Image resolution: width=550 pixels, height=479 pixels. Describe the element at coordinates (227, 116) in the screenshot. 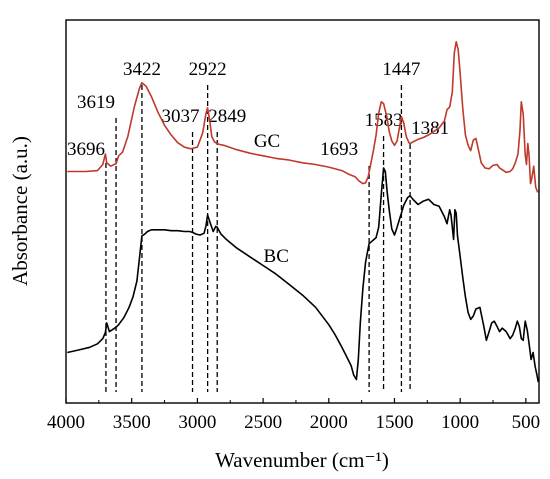

I see `peak-label-2849: 2849` at that location.